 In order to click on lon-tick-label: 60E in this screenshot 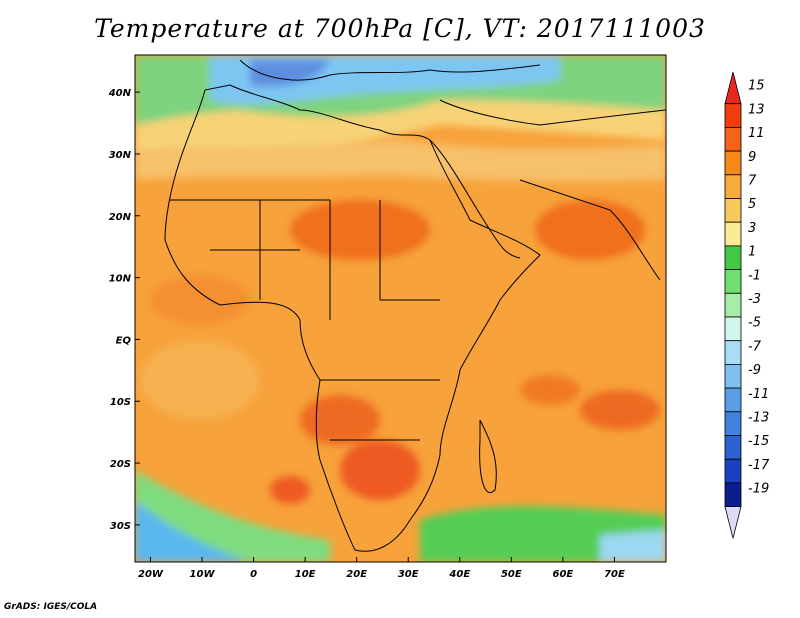, I will do `click(563, 574)`.